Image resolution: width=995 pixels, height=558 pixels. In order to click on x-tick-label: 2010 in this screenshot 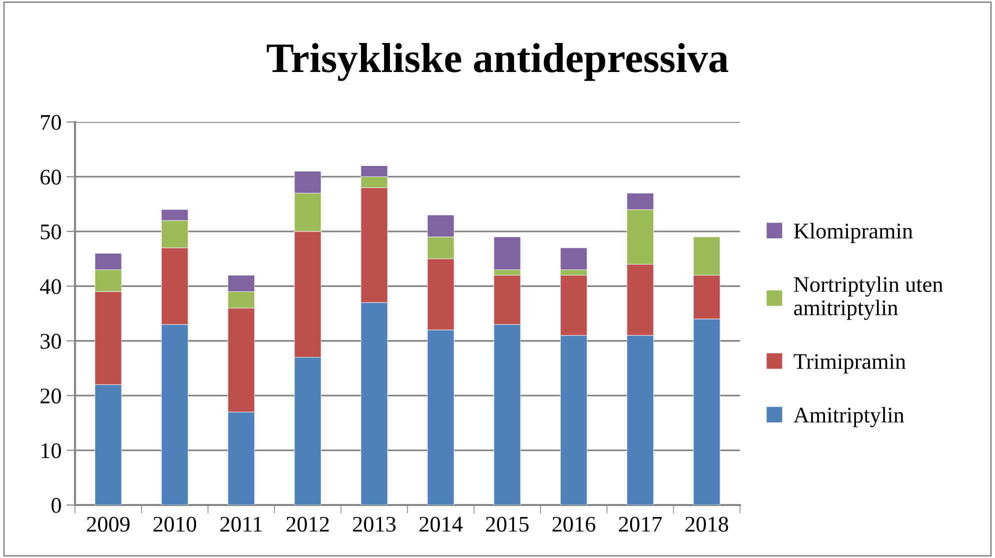, I will do `click(175, 524)`.